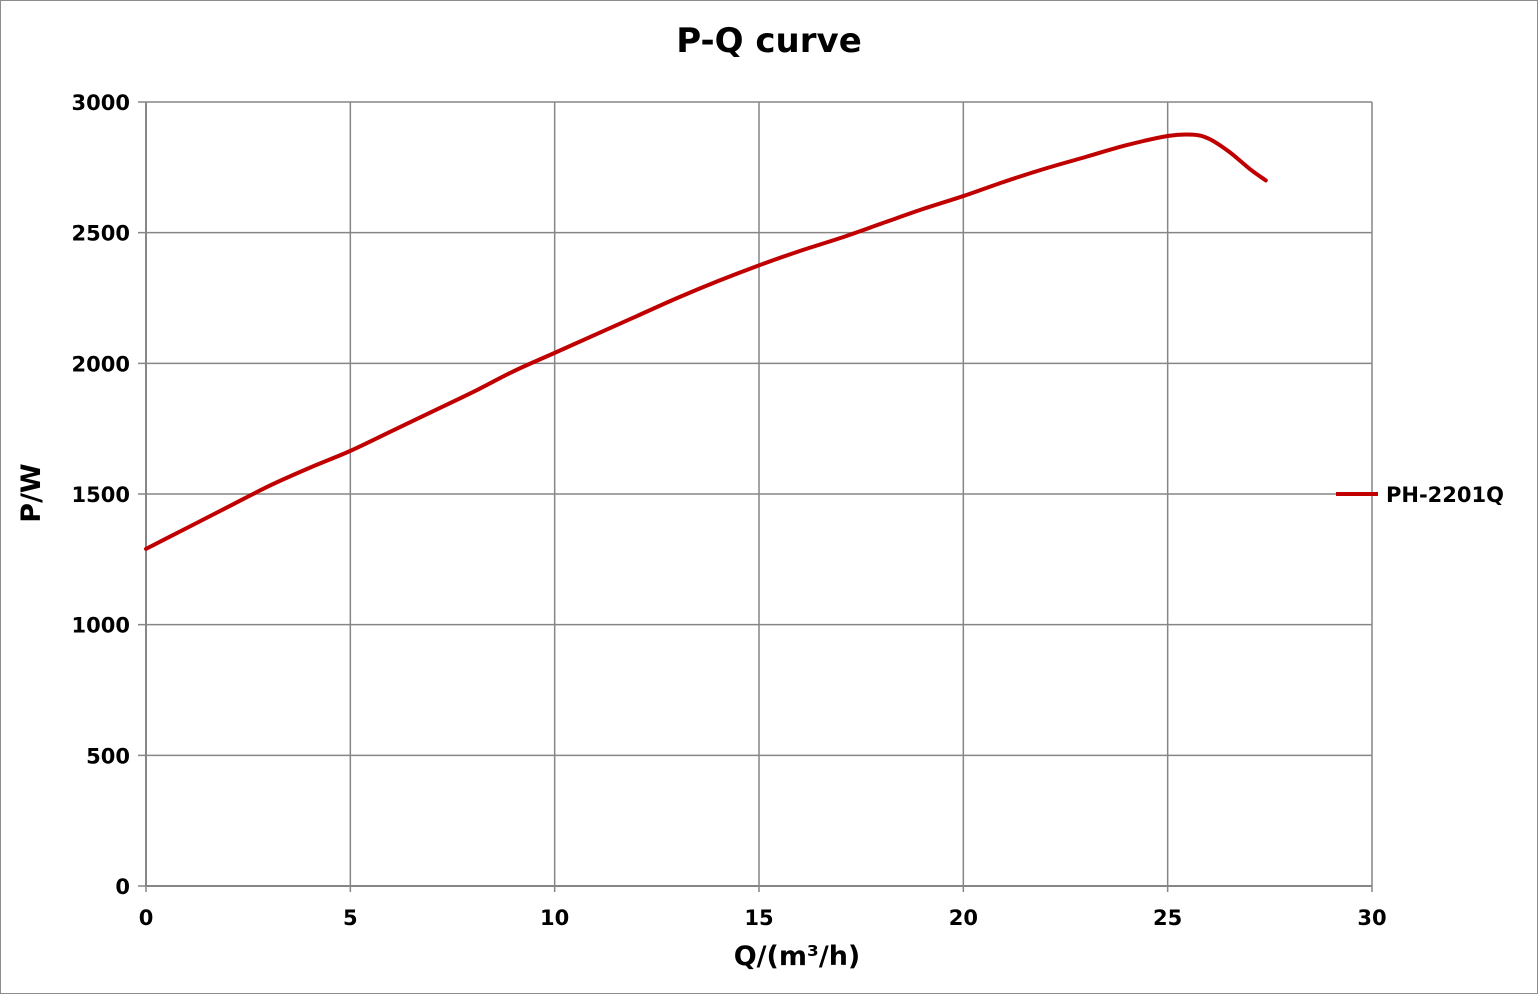 Image resolution: width=1538 pixels, height=994 pixels. Describe the element at coordinates (101, 234) in the screenshot. I see `y-tick-label: 2500` at that location.